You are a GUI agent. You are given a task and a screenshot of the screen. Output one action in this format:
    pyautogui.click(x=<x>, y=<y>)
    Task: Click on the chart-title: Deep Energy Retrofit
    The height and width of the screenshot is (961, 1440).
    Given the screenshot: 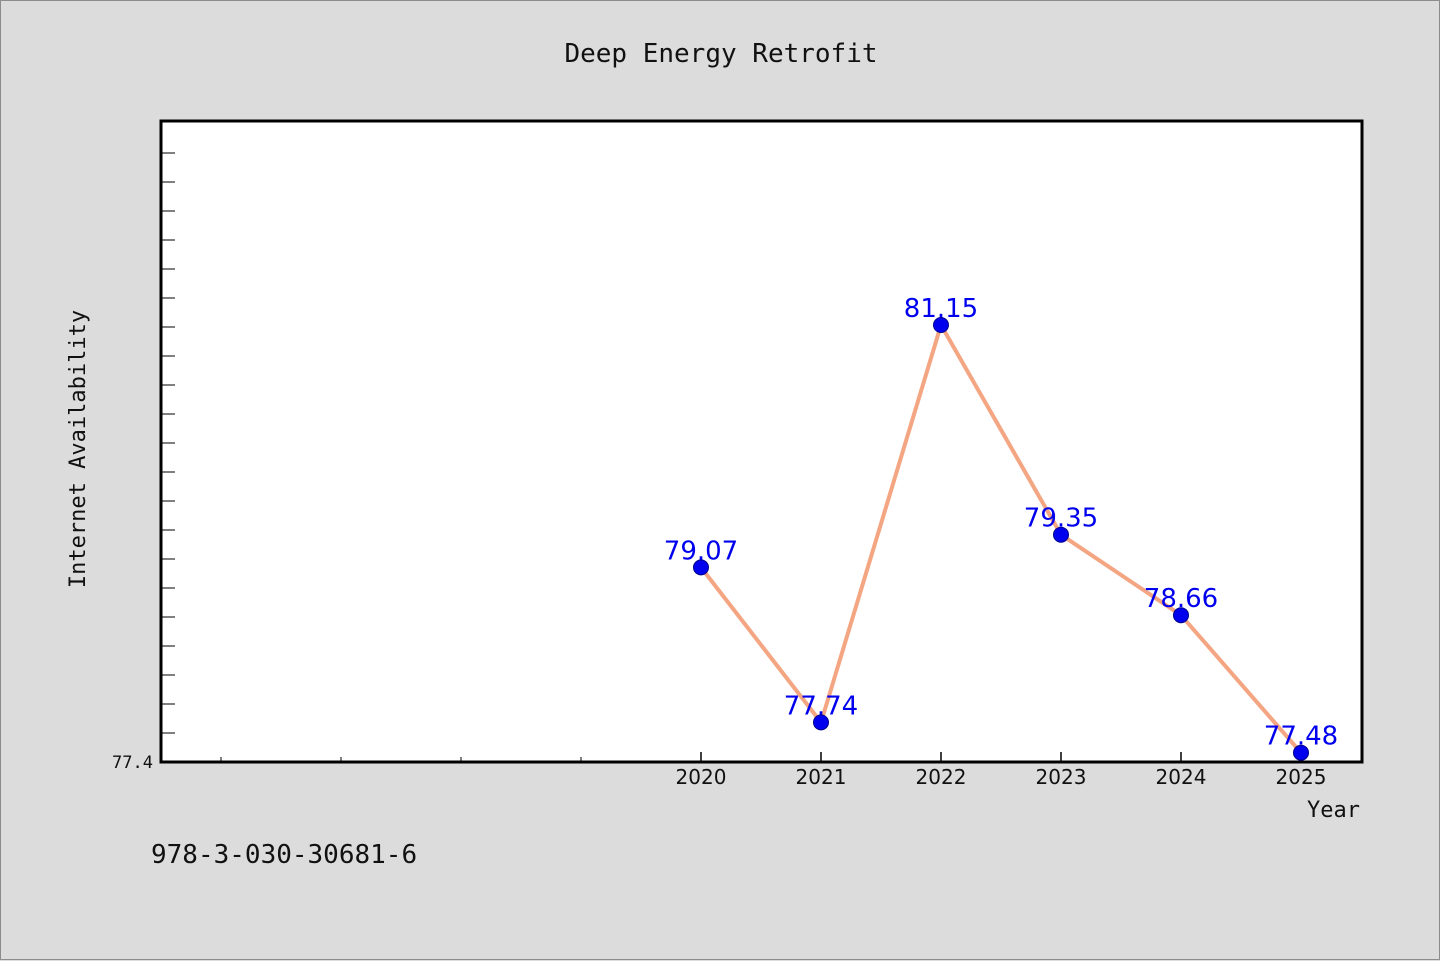 What is the action you would take?
    pyautogui.click(x=720, y=54)
    